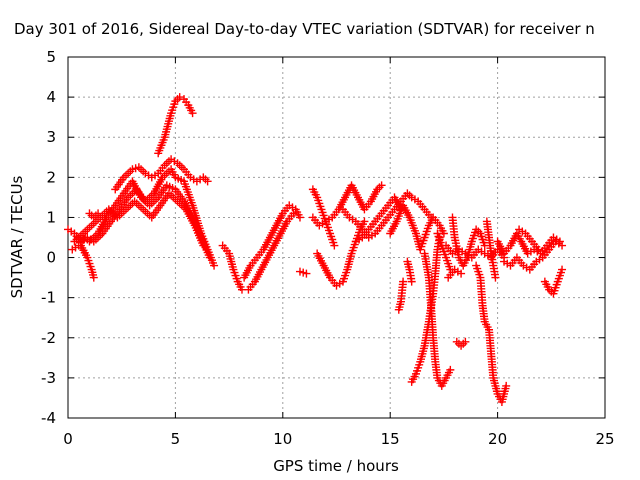 This screenshot has width=640, height=480. Describe the element at coordinates (48, 298) in the screenshot. I see `y-tick-label: -1` at that location.